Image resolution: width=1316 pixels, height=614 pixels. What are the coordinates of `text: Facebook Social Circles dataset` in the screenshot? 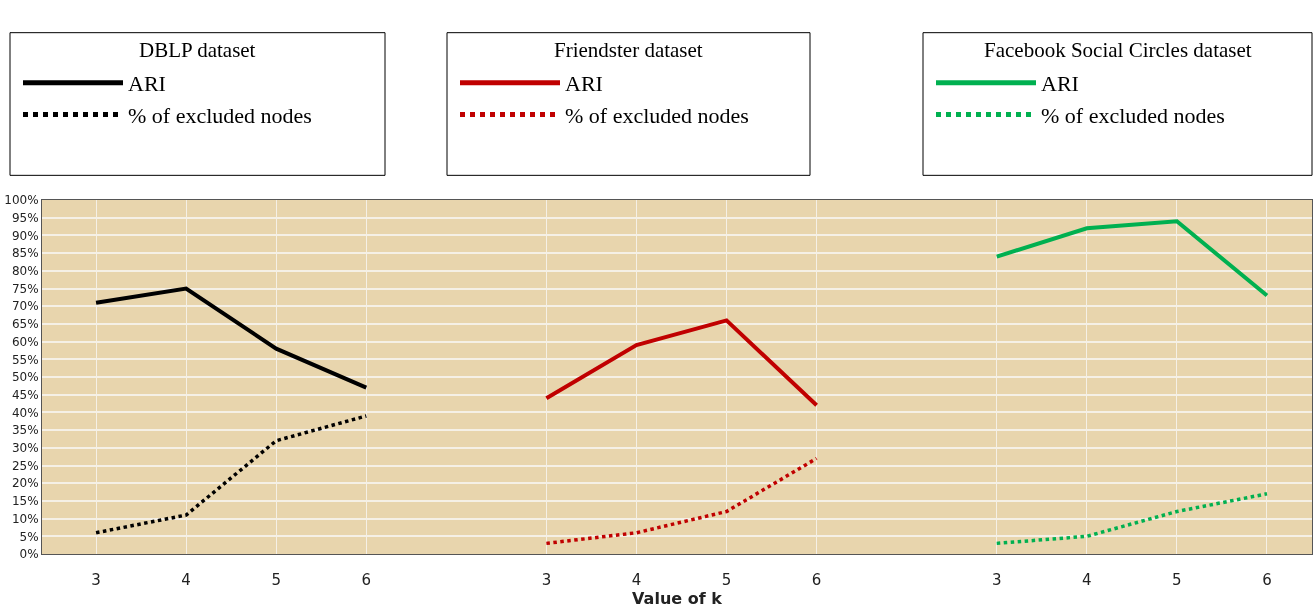 It's located at (1118, 50).